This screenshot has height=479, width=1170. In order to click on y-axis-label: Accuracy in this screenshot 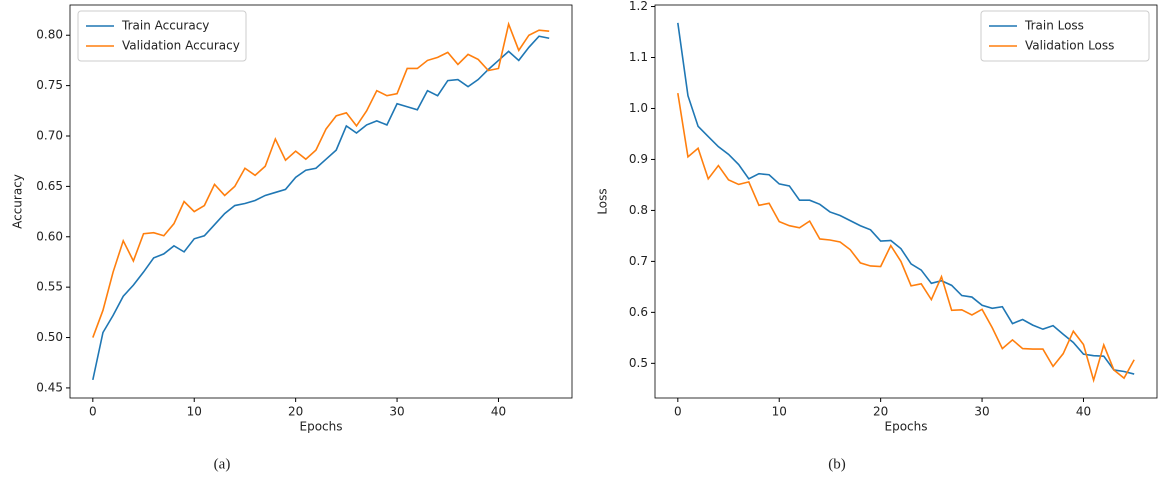, I will do `click(18, 201)`.